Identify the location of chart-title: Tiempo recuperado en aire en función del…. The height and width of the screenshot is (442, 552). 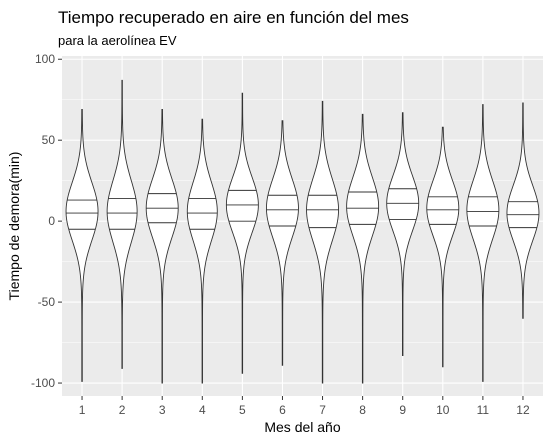
(233, 17).